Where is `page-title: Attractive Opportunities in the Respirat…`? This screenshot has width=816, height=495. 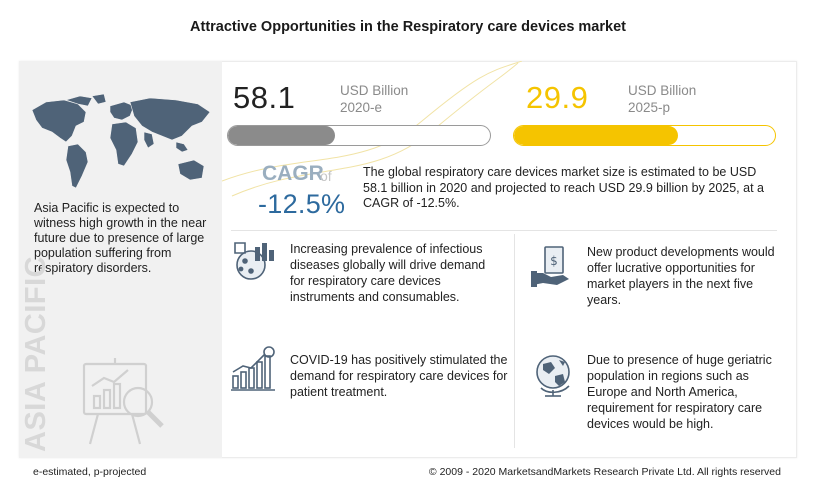
page-title: Attractive Opportunities in the Respirat… is located at coordinates (408, 27).